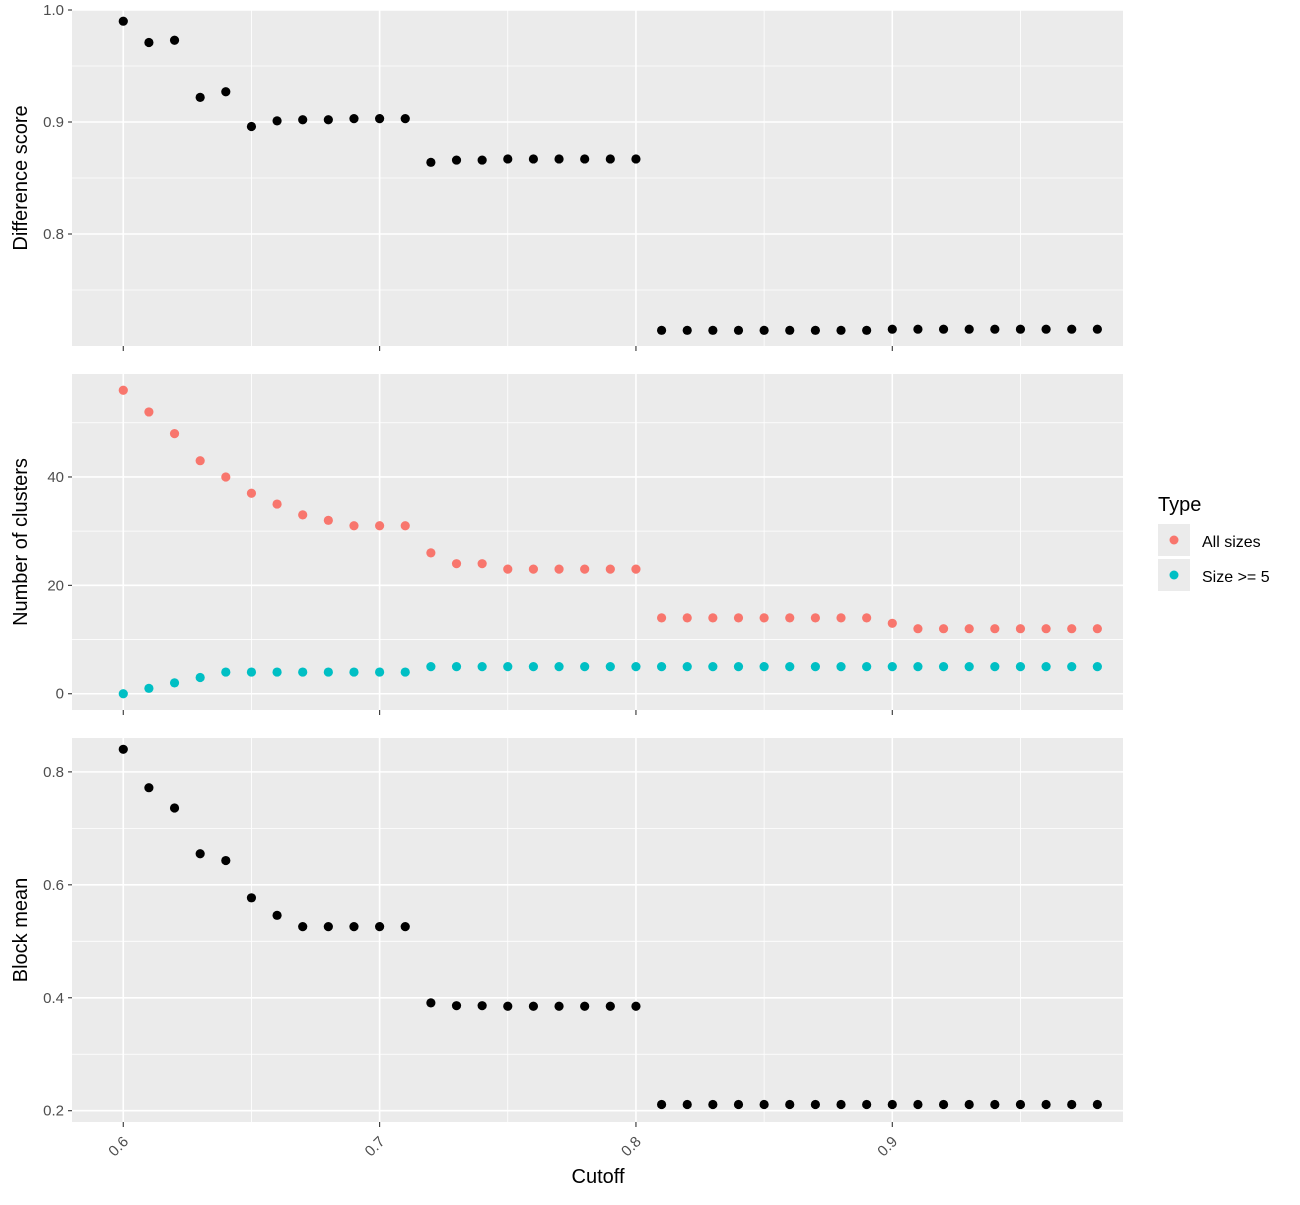 The image size is (1300, 1205). I want to click on y-tick-label: 1.0, so click(53, 10).